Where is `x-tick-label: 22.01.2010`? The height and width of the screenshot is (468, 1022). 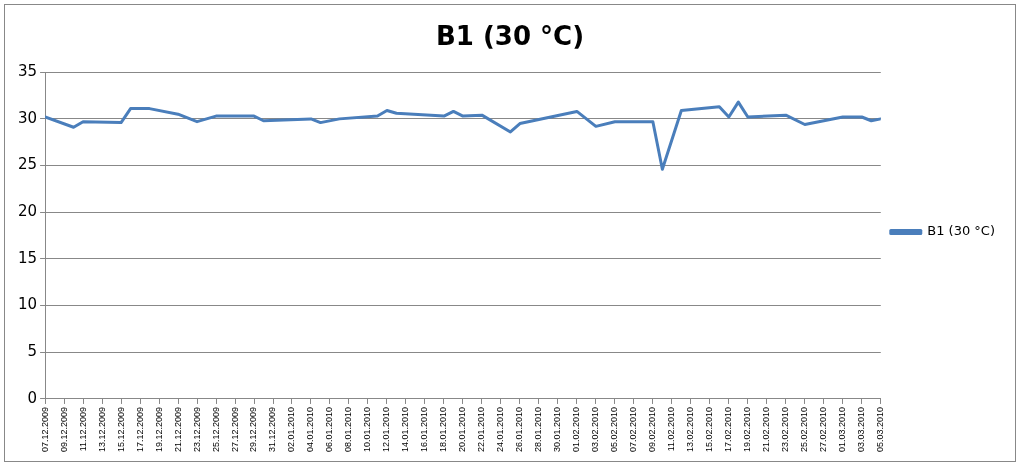
x-tick-label: 22.01.2010 is located at coordinates (481, 429).